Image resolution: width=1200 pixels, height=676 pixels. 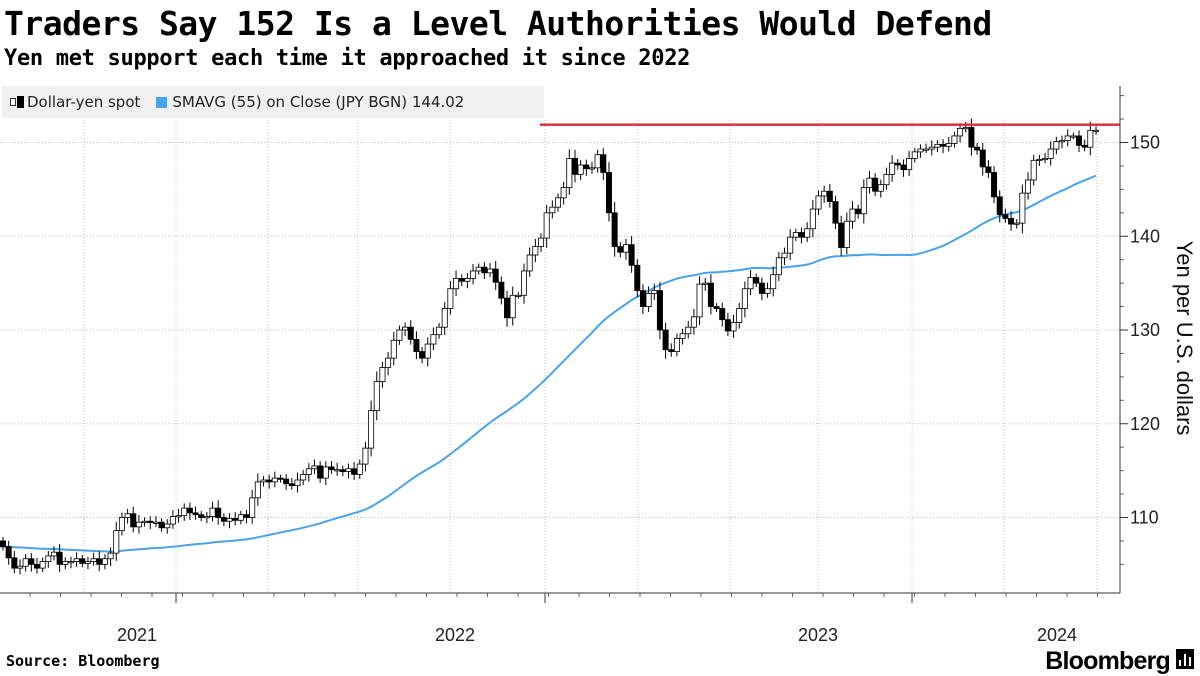 I want to click on bloomberg-logo: Bloomberg, so click(x=1108, y=661).